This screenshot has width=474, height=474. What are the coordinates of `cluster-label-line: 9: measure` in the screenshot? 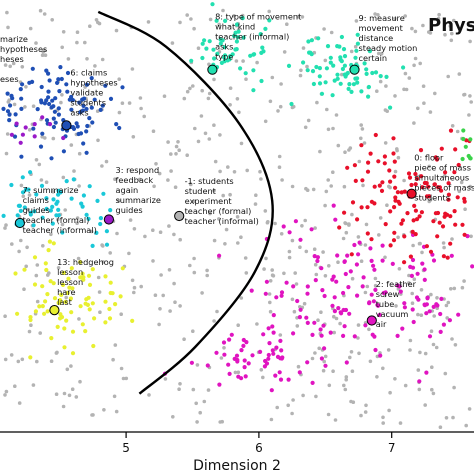 It's located at (382, 18).